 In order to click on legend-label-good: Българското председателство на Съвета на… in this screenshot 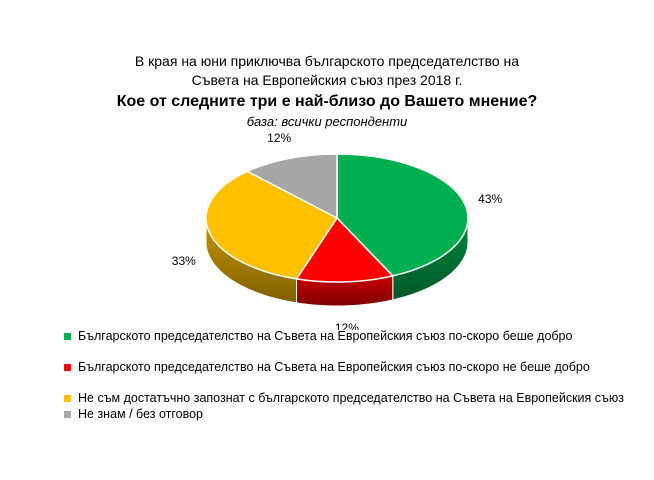, I will do `click(325, 336)`.